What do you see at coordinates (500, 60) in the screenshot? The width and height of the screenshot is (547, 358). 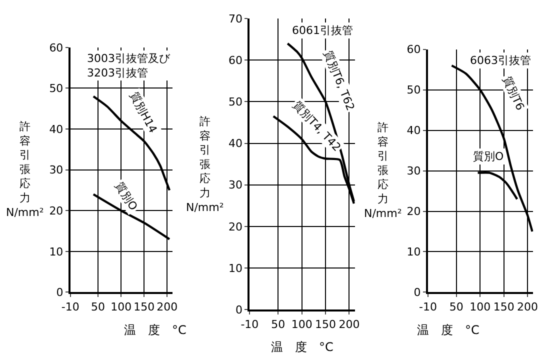 I see `text: 6063引抜管` at bounding box center [500, 60].